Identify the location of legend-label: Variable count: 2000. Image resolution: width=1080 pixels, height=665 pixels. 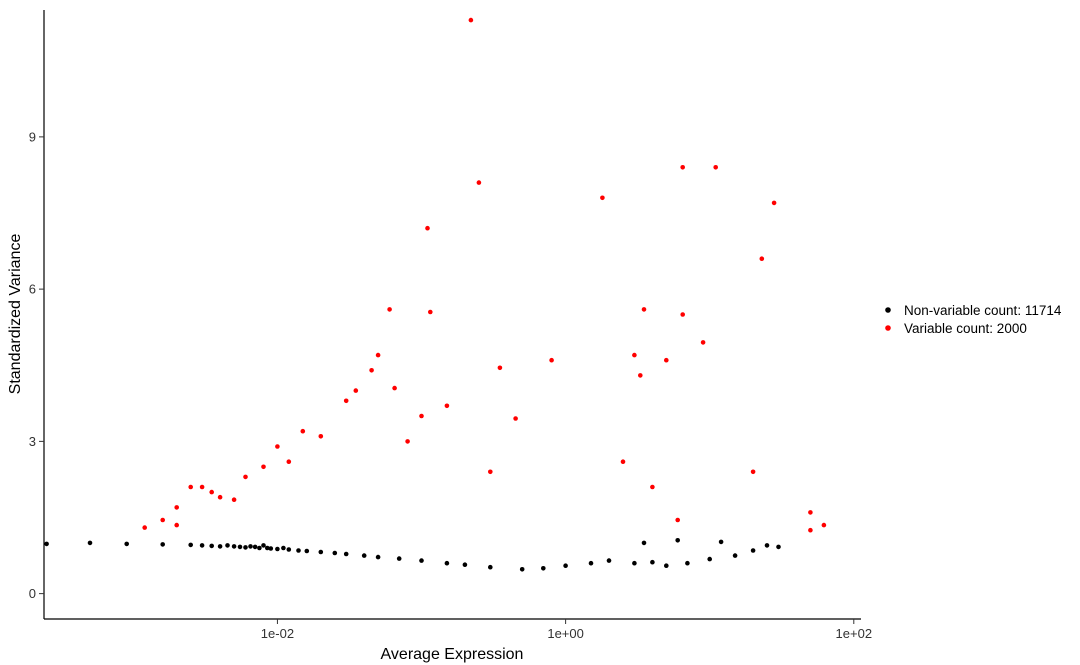
(965, 328).